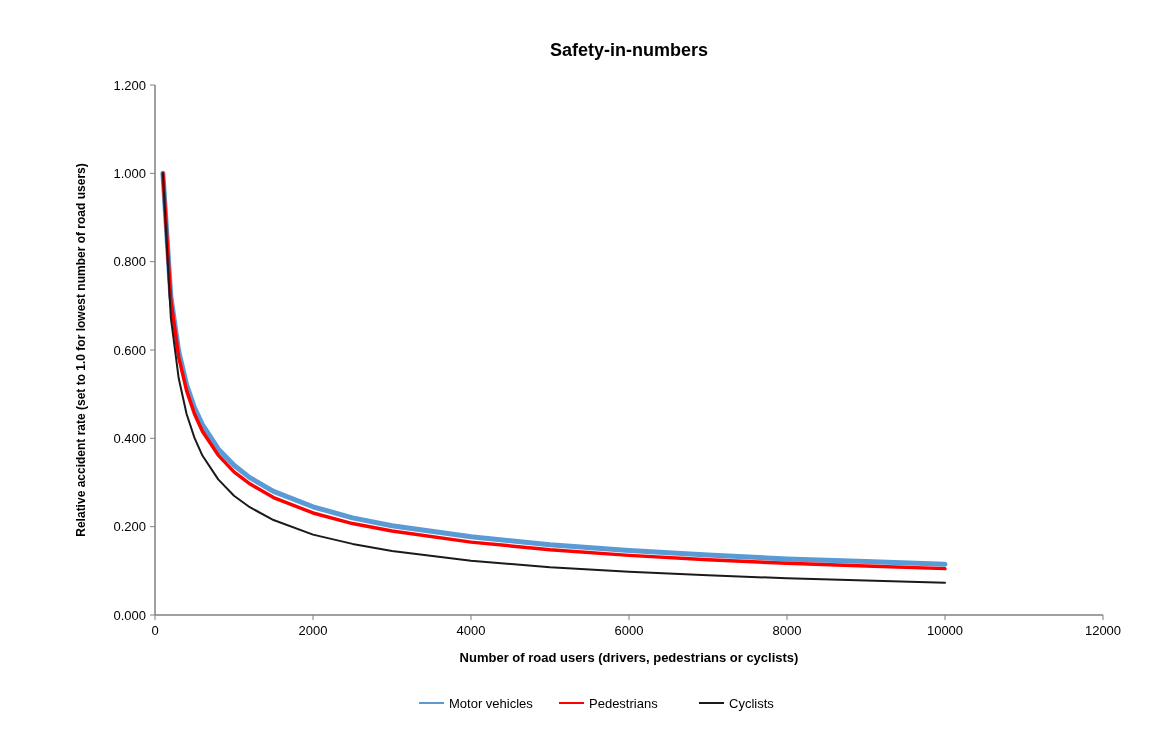 The height and width of the screenshot is (733, 1152). I want to click on x-tick-label: 4000, so click(471, 630).